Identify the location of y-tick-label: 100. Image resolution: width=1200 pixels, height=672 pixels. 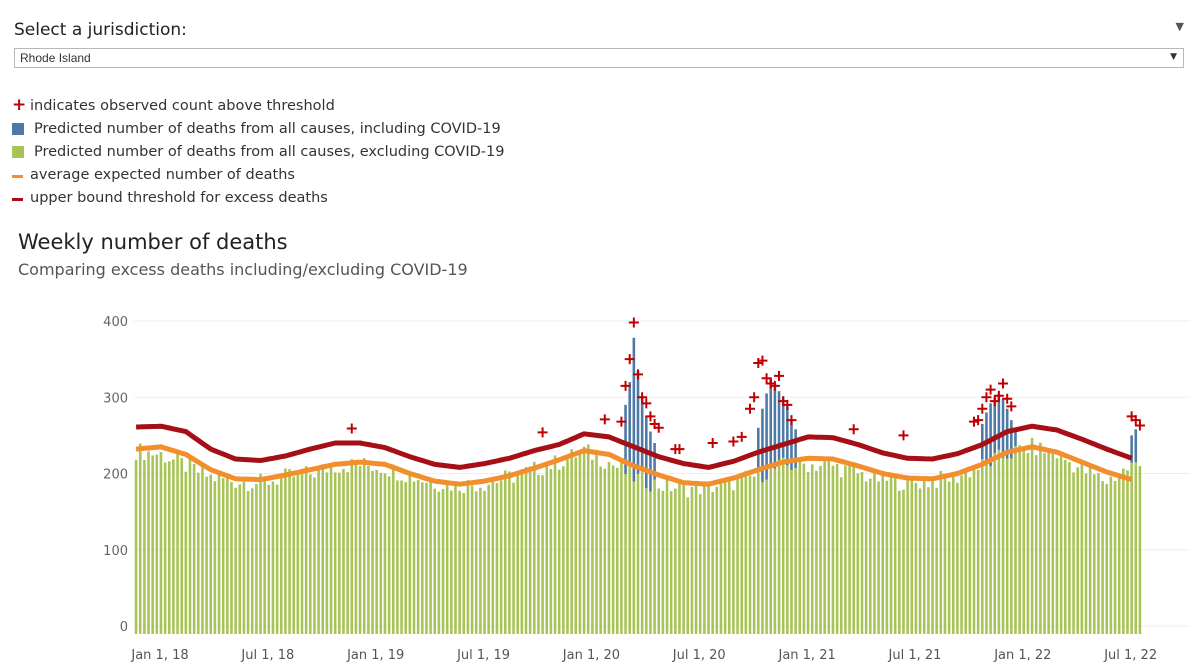
(115, 551).